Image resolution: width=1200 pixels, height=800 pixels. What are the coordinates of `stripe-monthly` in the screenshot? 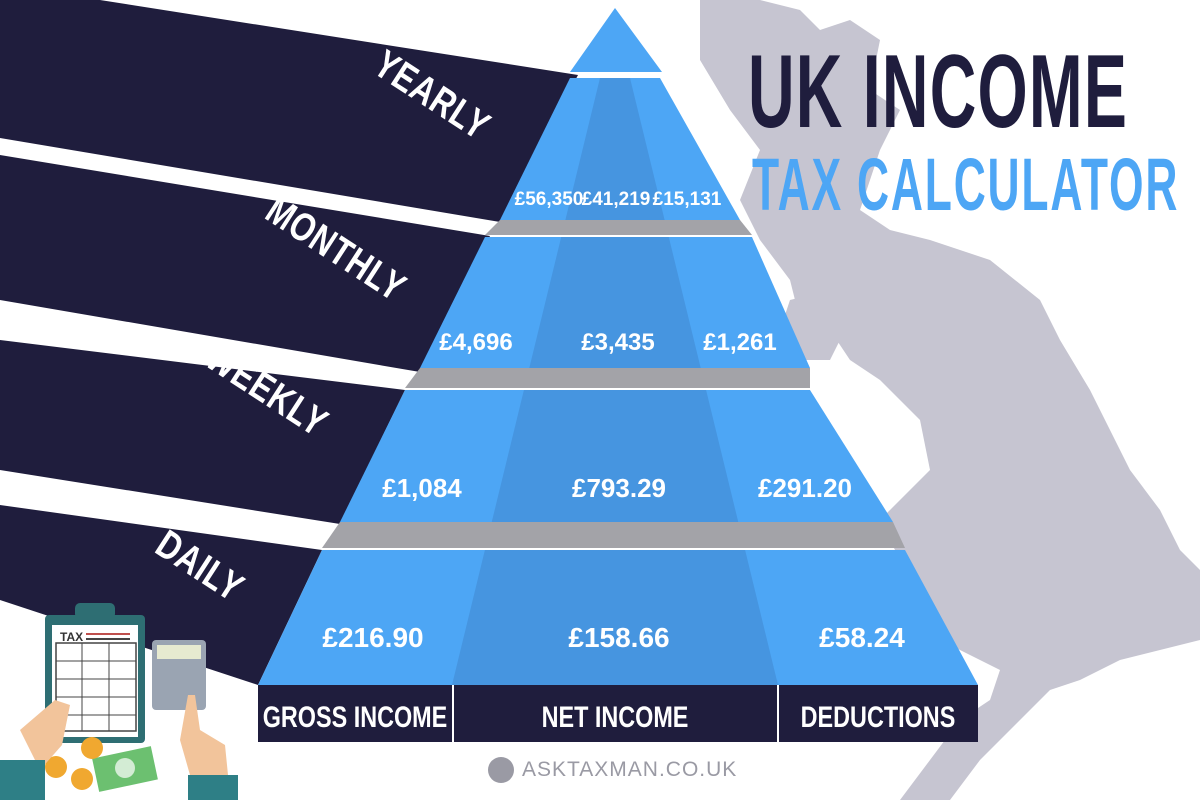 It's located at (245, 263).